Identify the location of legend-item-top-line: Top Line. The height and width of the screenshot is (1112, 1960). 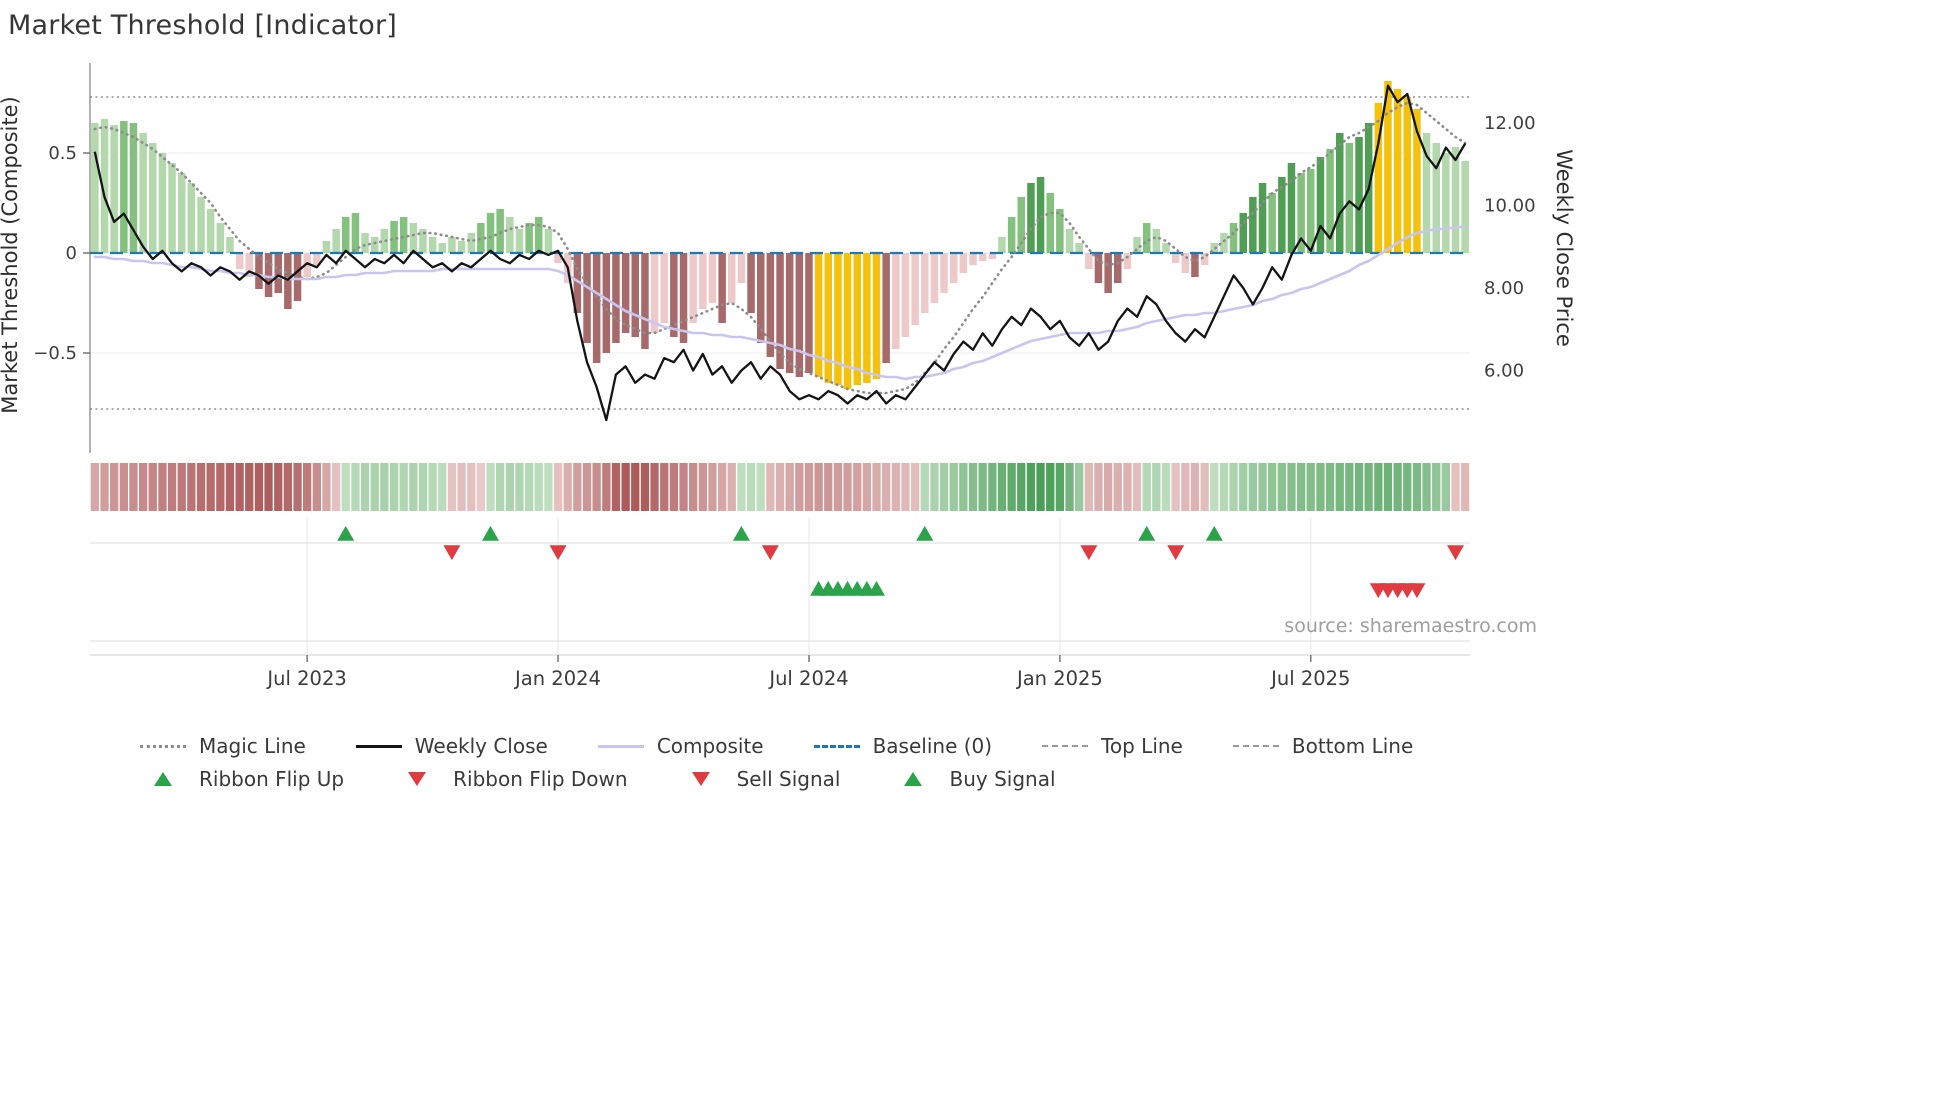
(1112, 746).